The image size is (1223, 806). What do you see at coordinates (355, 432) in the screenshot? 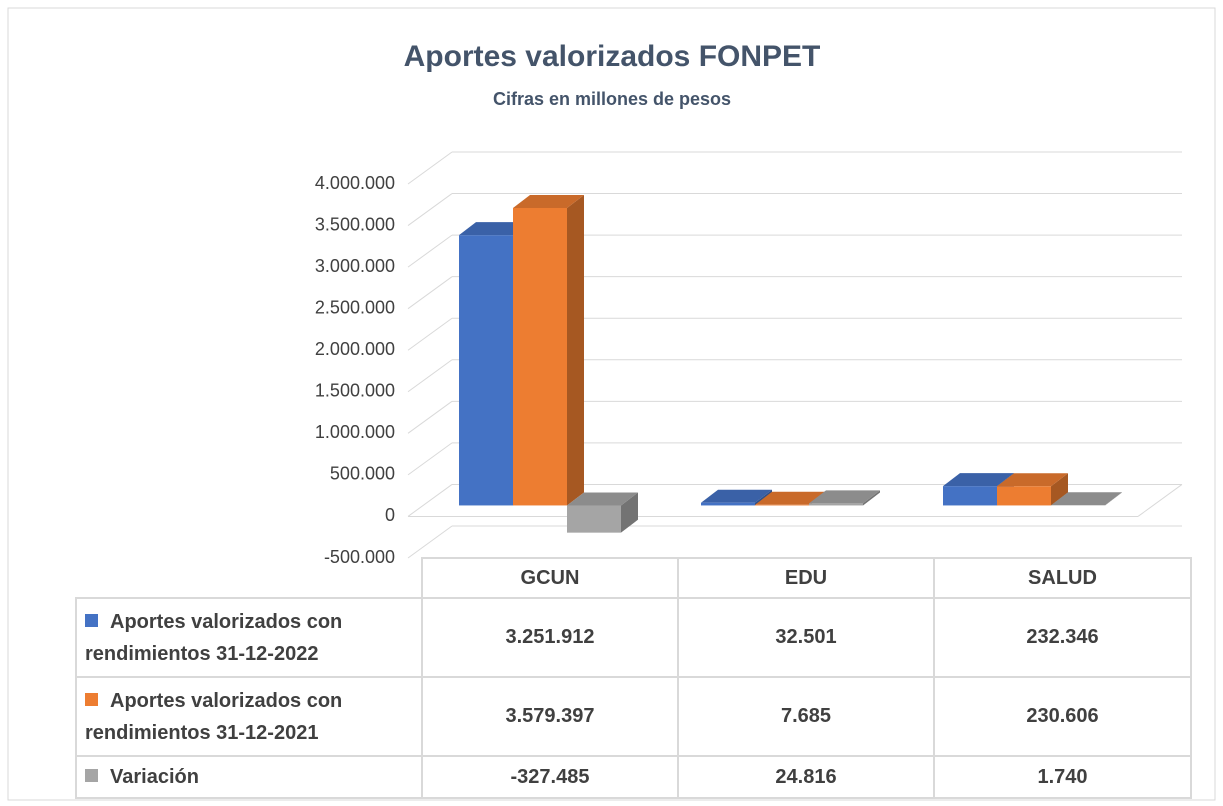
I see `y-tick-label: 1.000.000` at bounding box center [355, 432].